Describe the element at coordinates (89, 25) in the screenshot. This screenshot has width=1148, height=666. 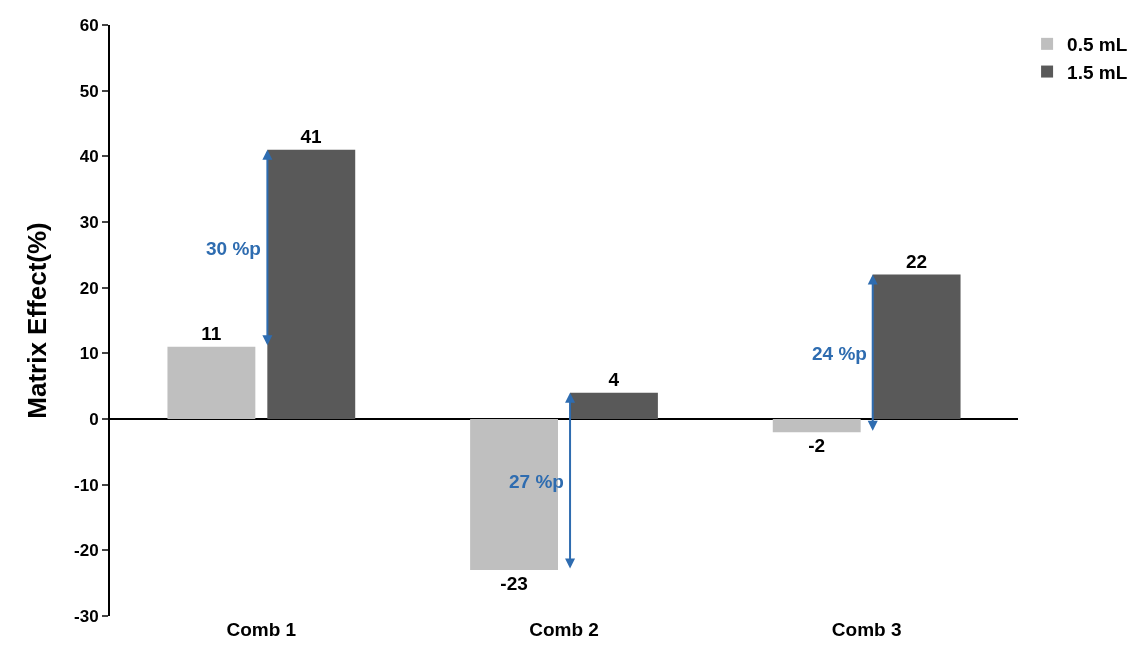
I see `y-tick-label: 60` at that location.